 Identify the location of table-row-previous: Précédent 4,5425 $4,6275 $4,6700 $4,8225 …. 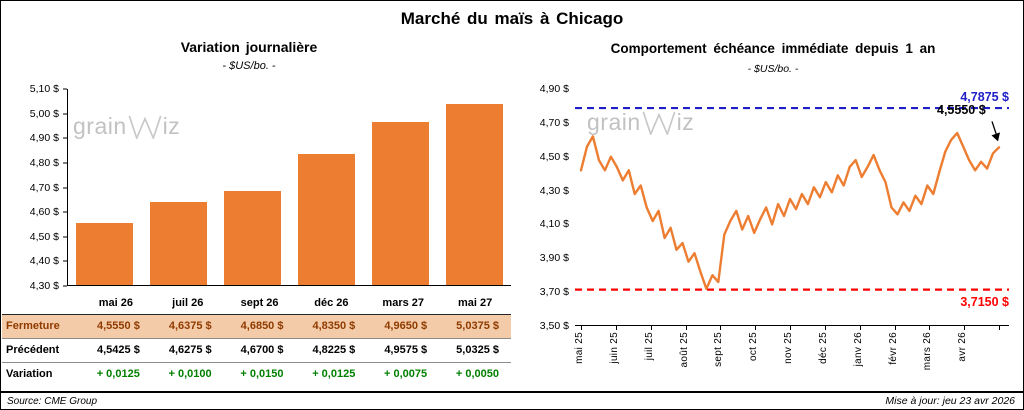
(256, 350).